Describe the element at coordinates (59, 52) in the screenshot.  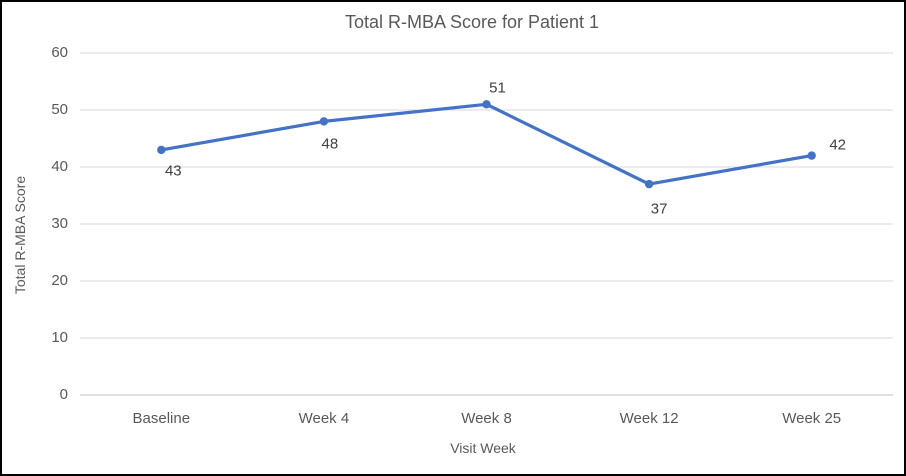
I see `y-tick-label: 60` at that location.